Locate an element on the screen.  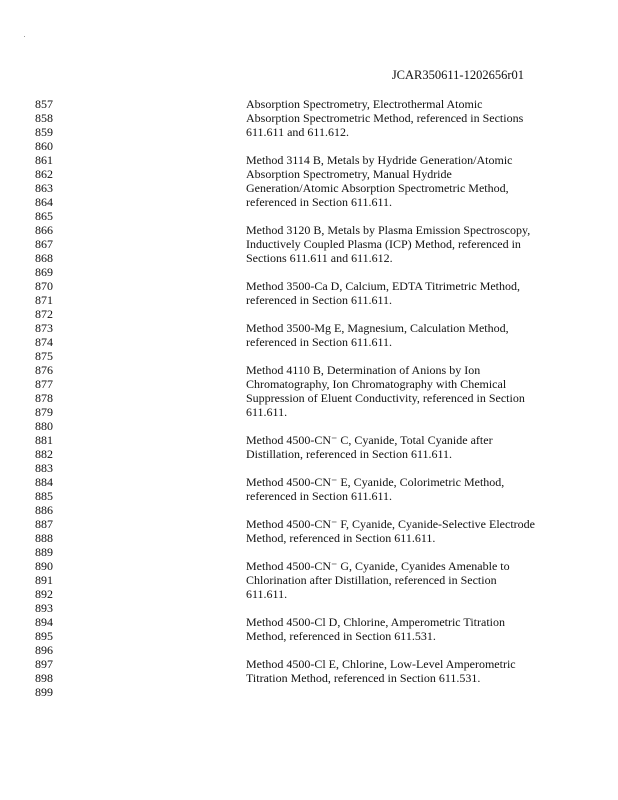
line-number: 865 is located at coordinates (44, 216).